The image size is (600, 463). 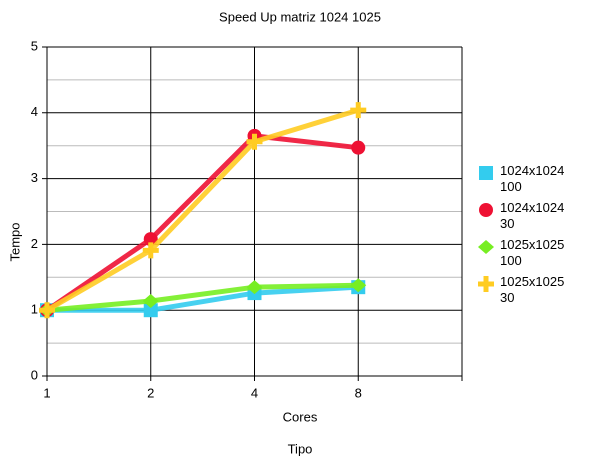 I want to click on chart-title: Speed Up matriz 1024 1025, so click(x=300, y=16).